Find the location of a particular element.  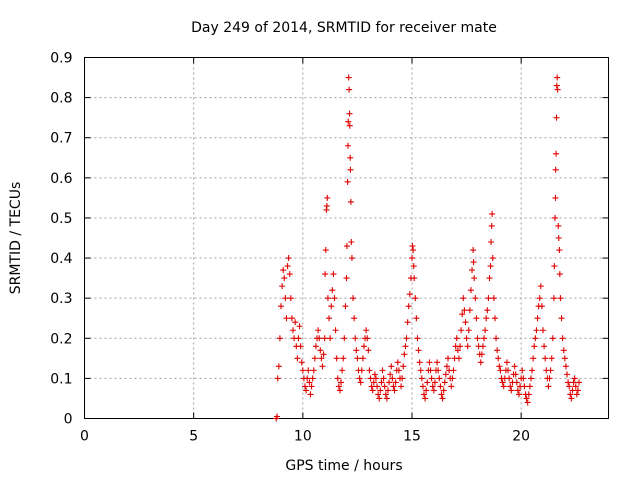

y-tick-label: 0.4 is located at coordinates (61, 259).